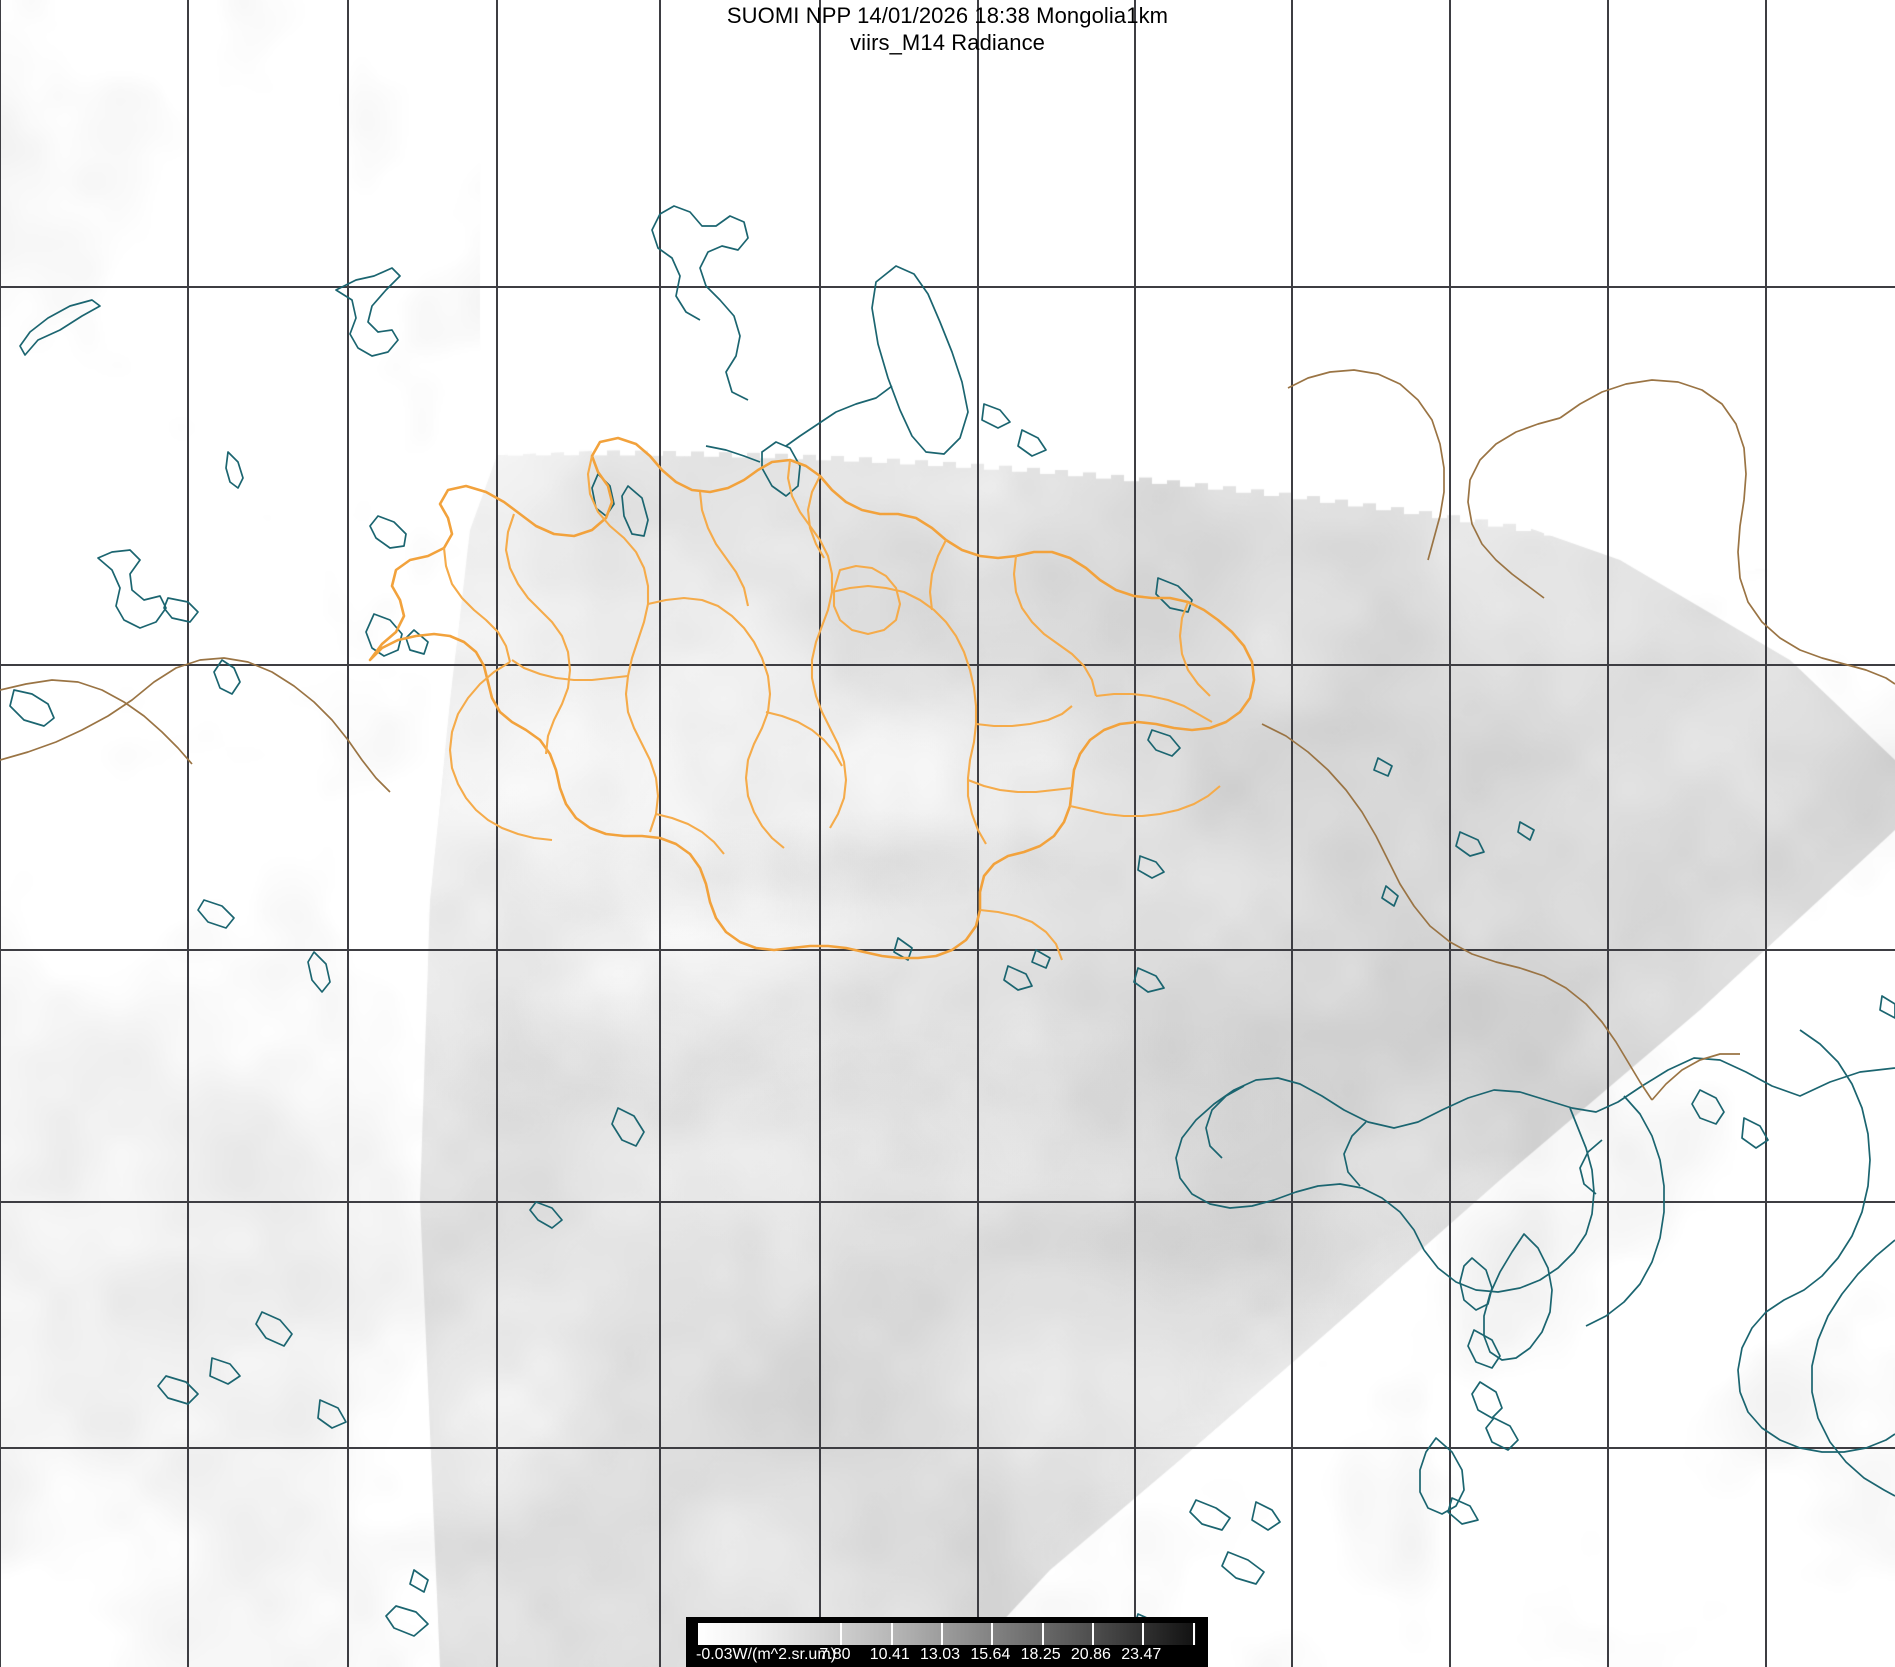 The width and height of the screenshot is (1895, 1667). I want to click on colorbar-gradient-ramp, so click(947, 1634).